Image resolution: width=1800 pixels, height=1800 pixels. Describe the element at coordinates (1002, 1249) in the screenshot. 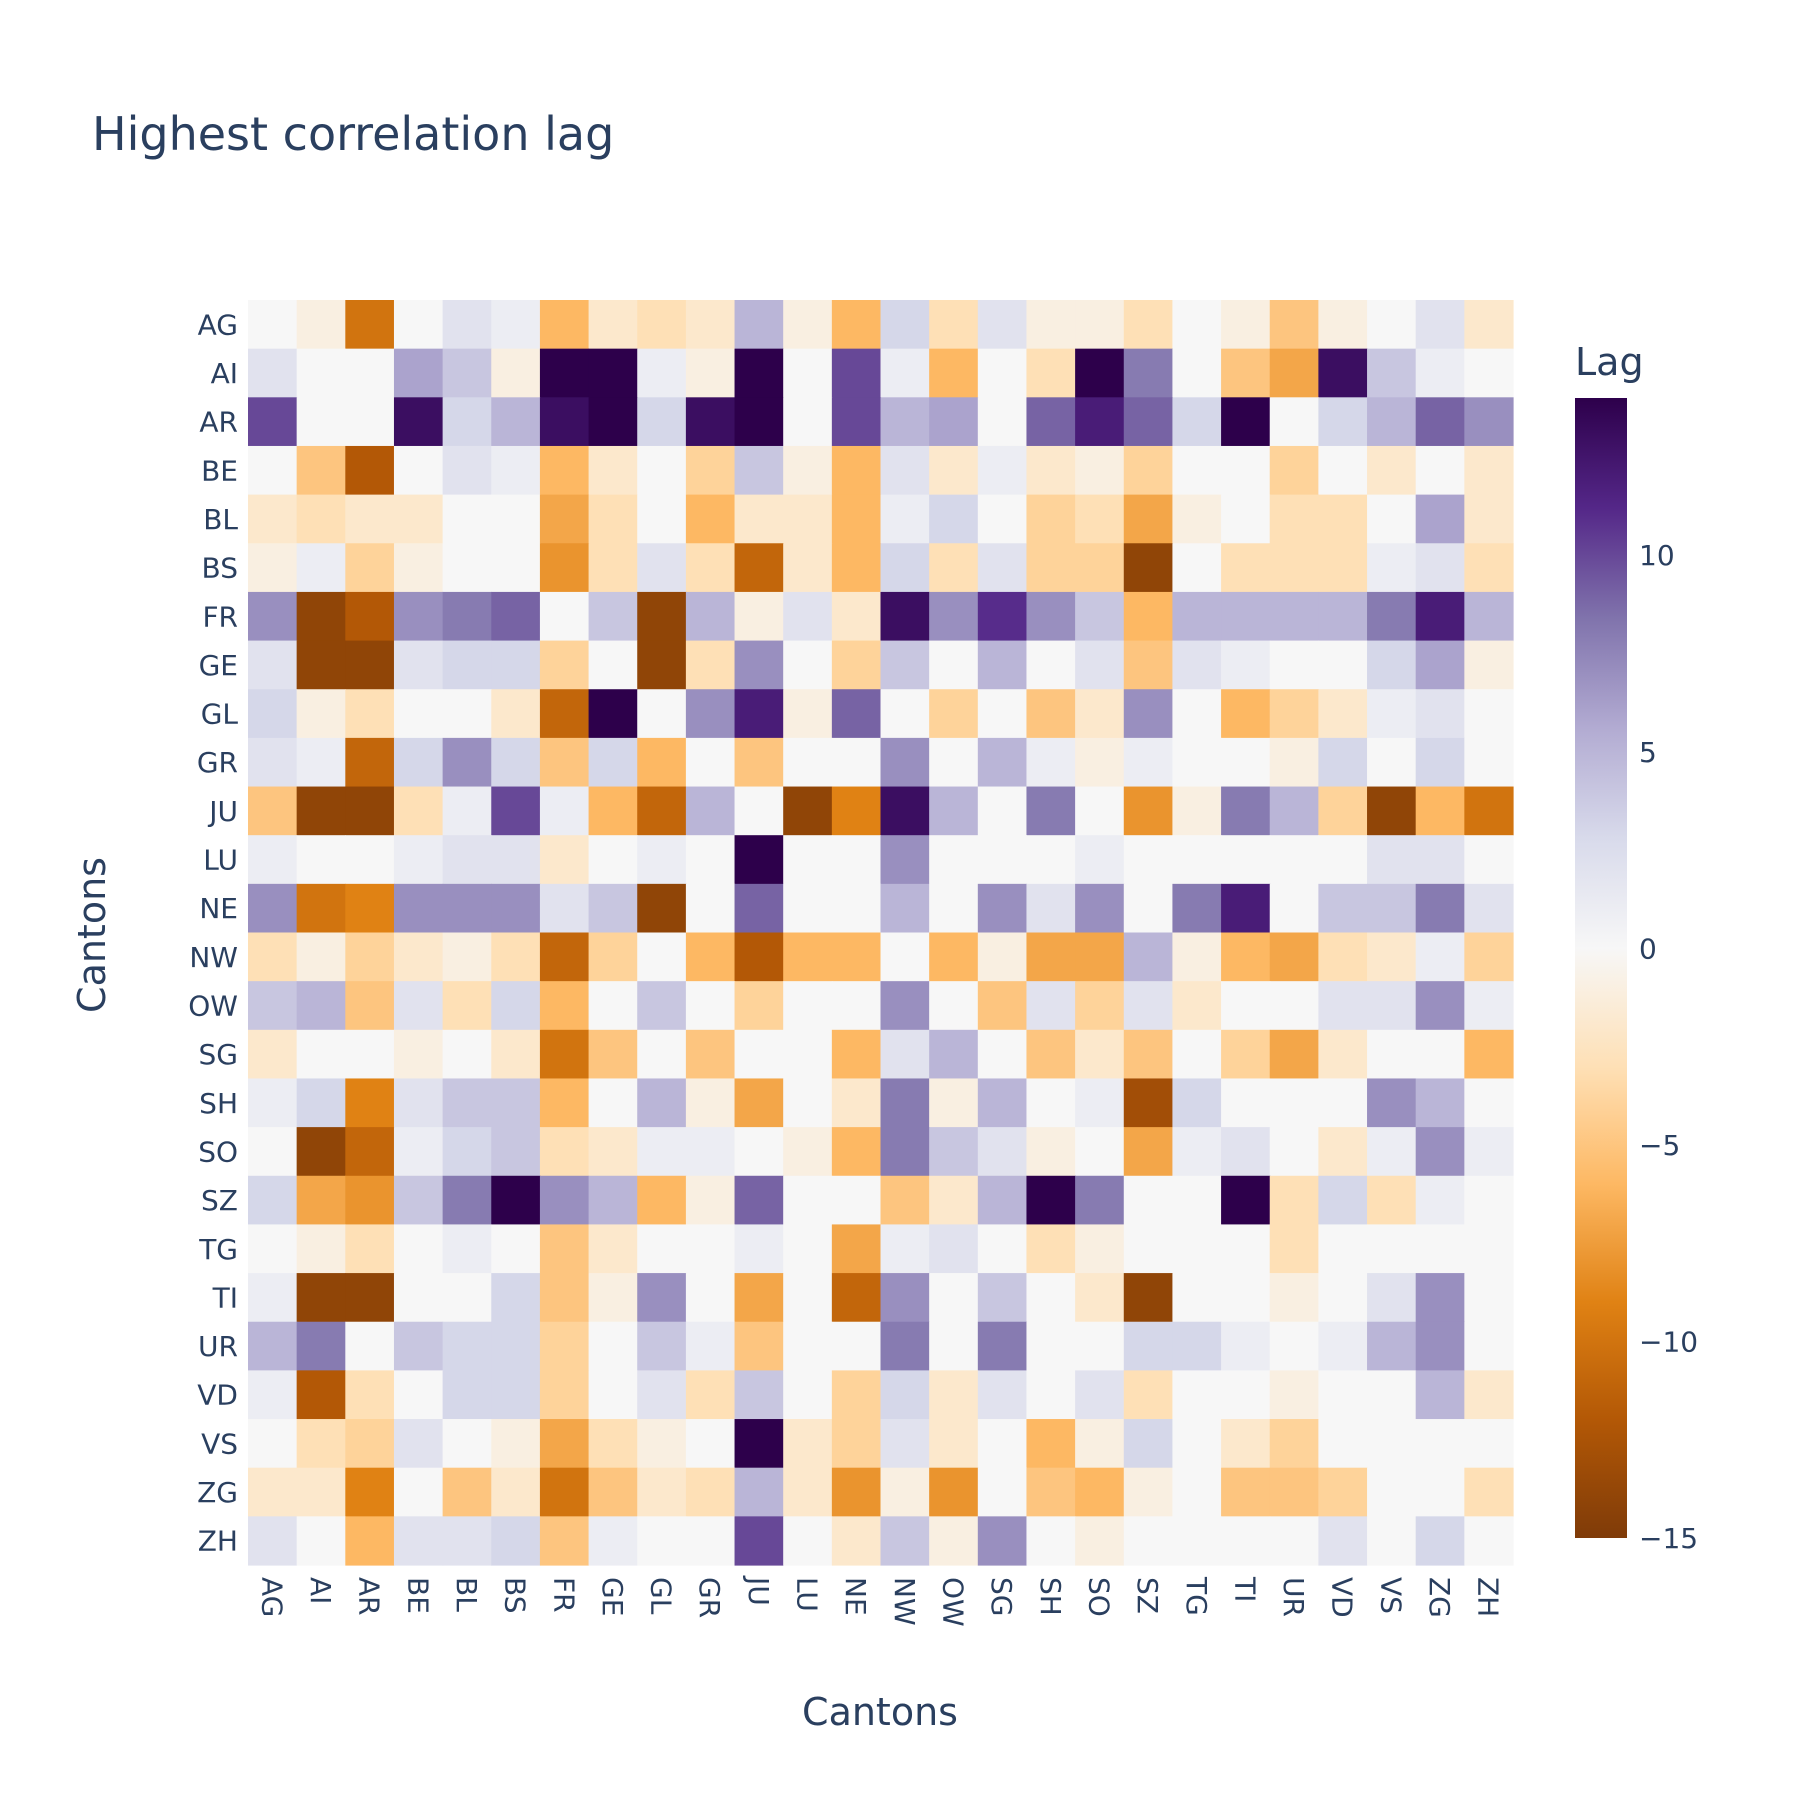

I see `heatmap-cell-TG-SG` at that location.